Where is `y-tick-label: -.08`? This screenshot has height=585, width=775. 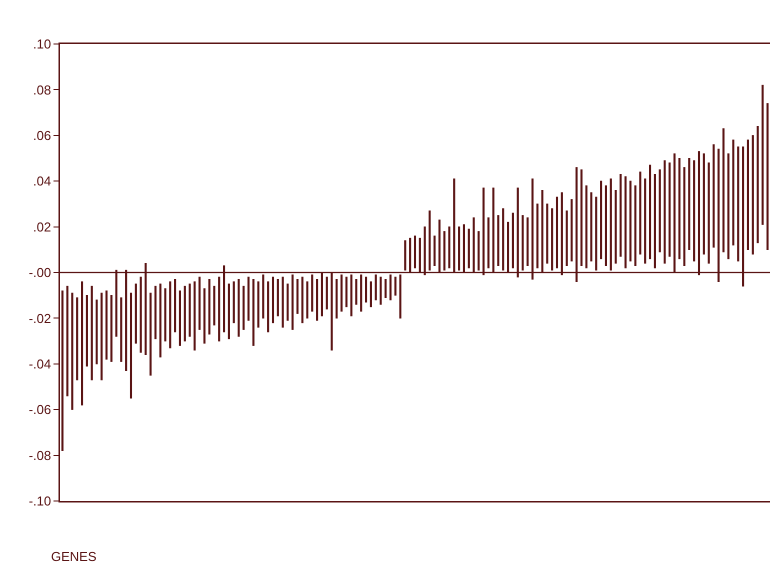 y-tick-label: -.08 is located at coordinates (40, 455).